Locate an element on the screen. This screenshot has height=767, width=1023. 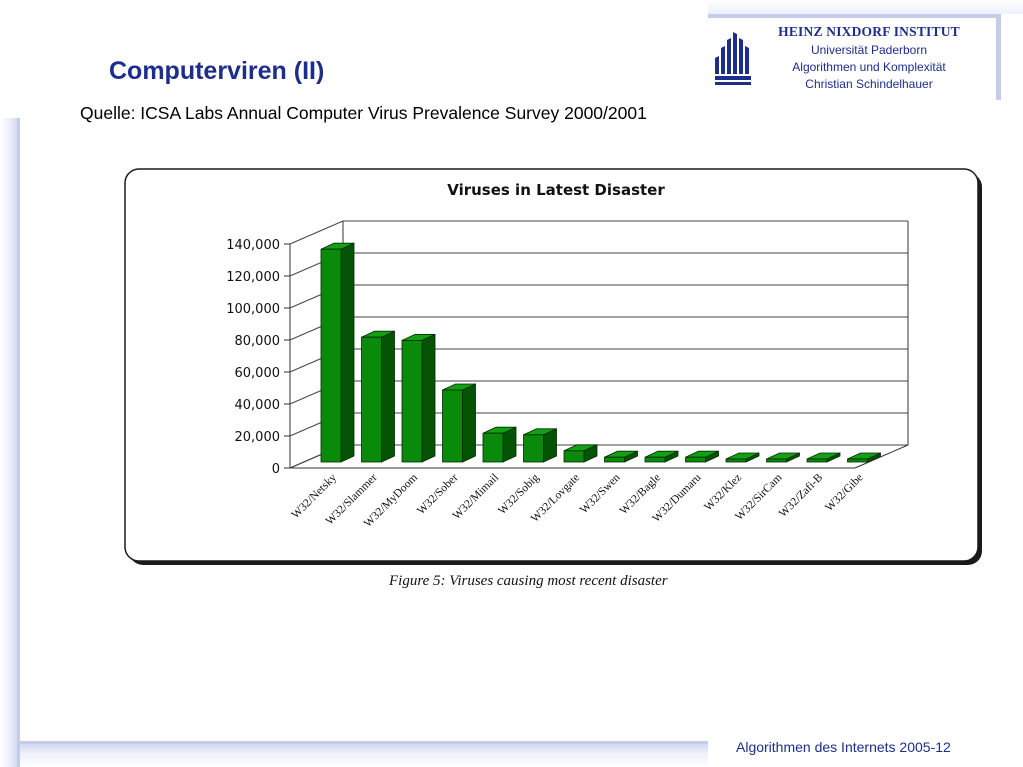
y-tick-label: 40,000 is located at coordinates (258, 405).